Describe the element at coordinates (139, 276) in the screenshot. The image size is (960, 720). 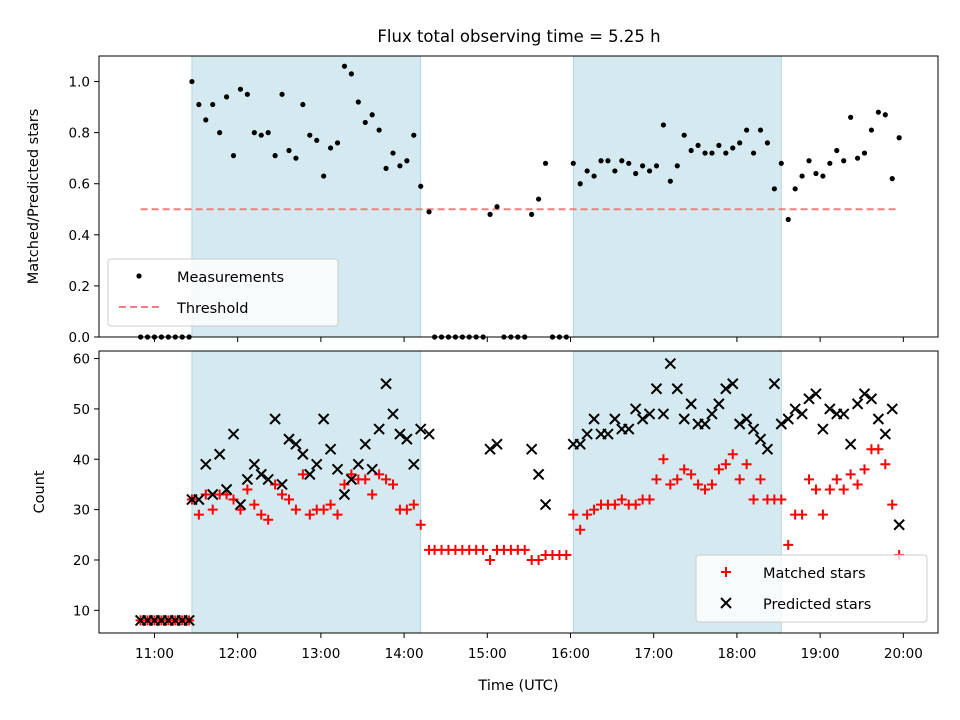
I see `legend-marker-measurements` at that location.